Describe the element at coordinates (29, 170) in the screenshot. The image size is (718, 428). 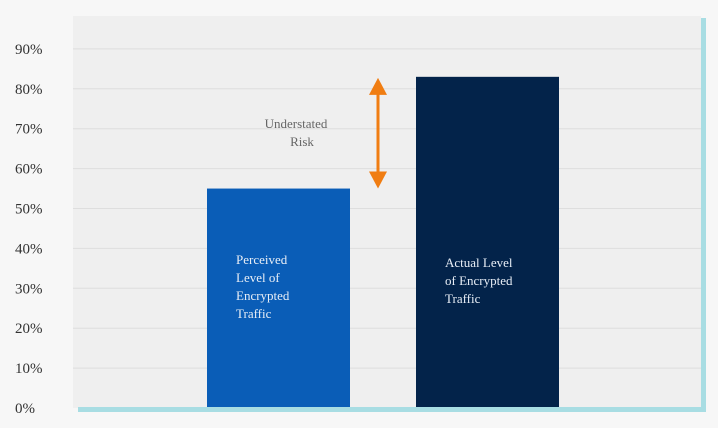
I see `y-tick-label: 60%` at that location.